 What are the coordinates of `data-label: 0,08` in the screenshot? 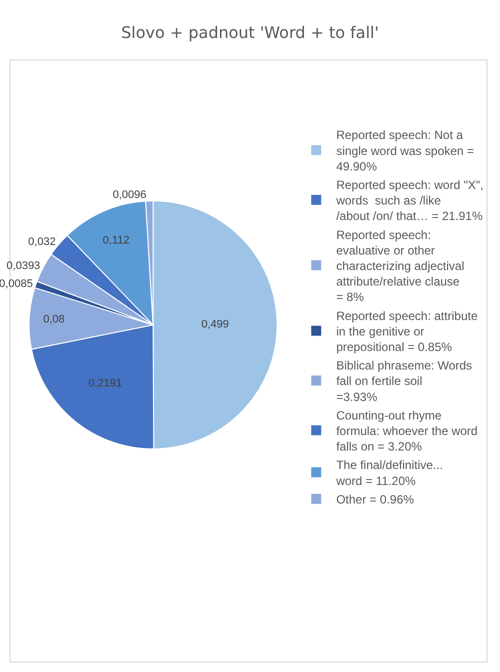 It's located at (54, 320).